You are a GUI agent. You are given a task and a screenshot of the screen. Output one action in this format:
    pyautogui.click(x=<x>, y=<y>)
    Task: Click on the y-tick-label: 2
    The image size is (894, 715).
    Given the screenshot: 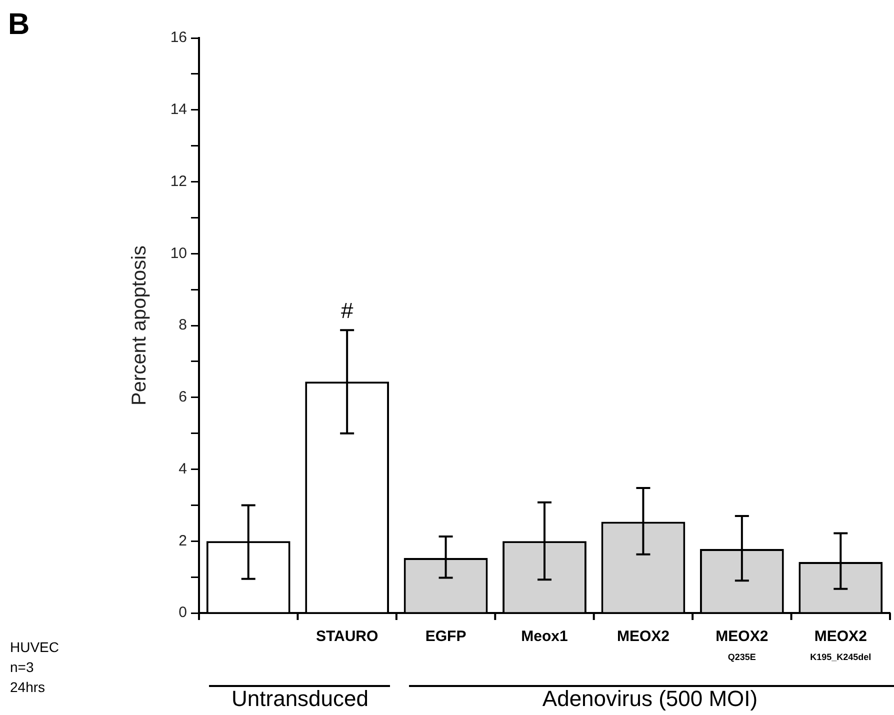 What is the action you would take?
    pyautogui.click(x=182, y=541)
    